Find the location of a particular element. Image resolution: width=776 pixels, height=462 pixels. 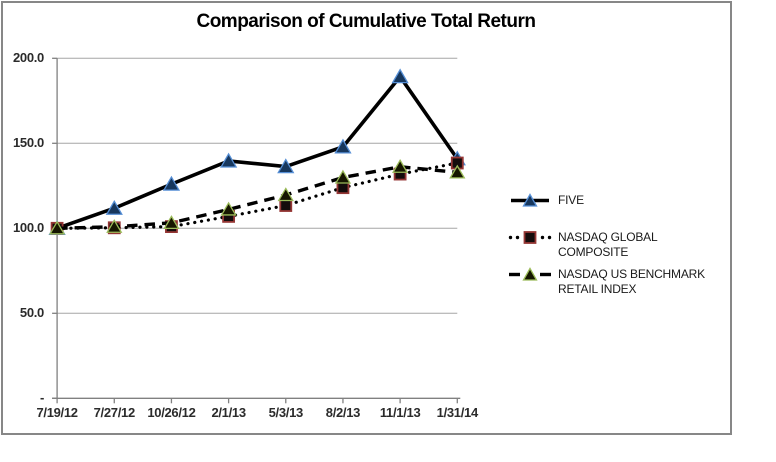

x-tick-label: 5/3/13 is located at coordinates (286, 412).